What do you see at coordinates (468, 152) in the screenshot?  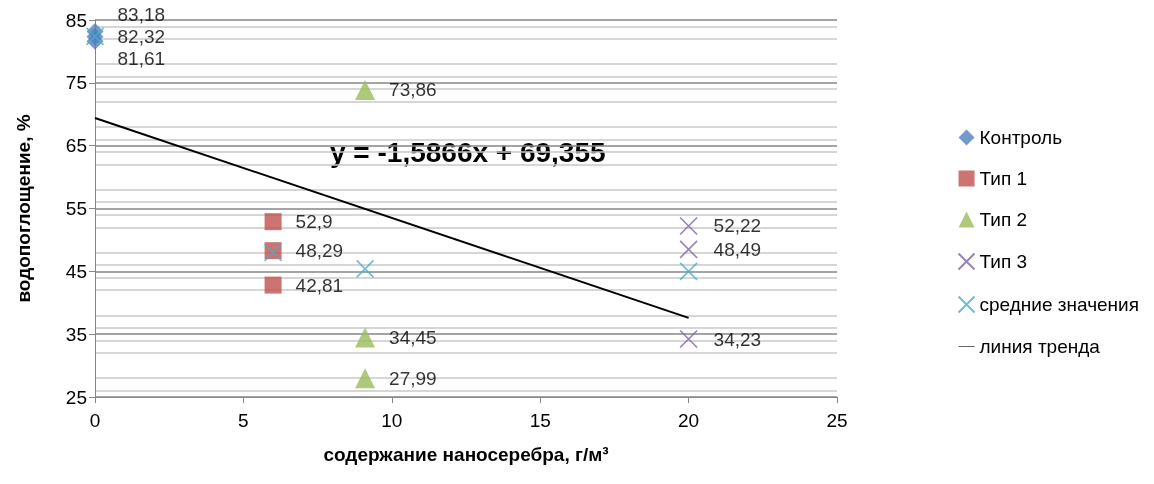 I see `annotation: y = -1,5866x + 69,355` at bounding box center [468, 152].